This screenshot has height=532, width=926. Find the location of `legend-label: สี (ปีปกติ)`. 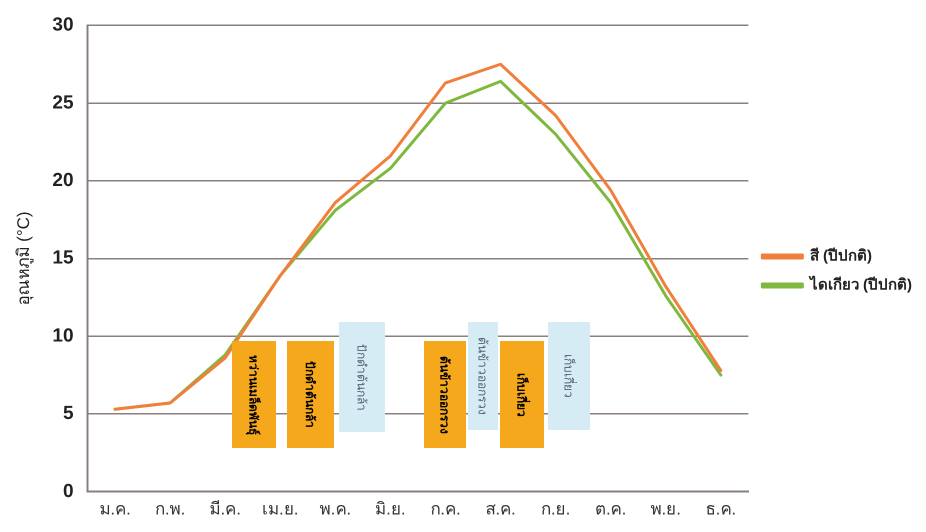

legend-label: สี (ปีปกติ) is located at coordinates (841, 255).